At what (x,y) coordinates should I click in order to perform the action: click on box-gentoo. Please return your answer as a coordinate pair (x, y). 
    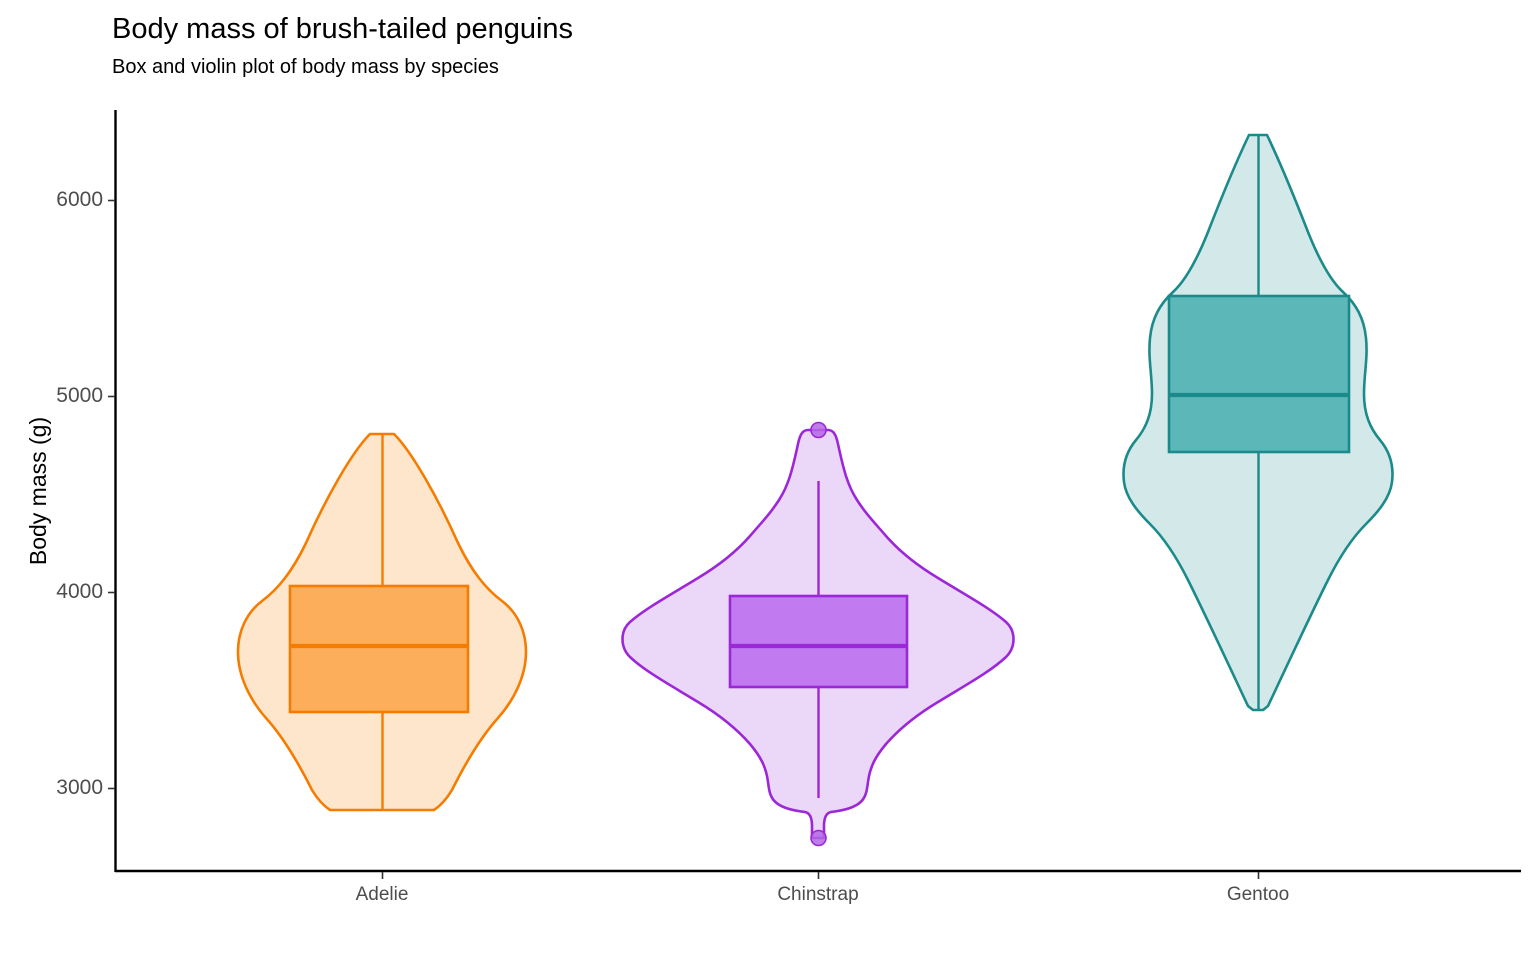
    Looking at the image, I should click on (1259, 374).